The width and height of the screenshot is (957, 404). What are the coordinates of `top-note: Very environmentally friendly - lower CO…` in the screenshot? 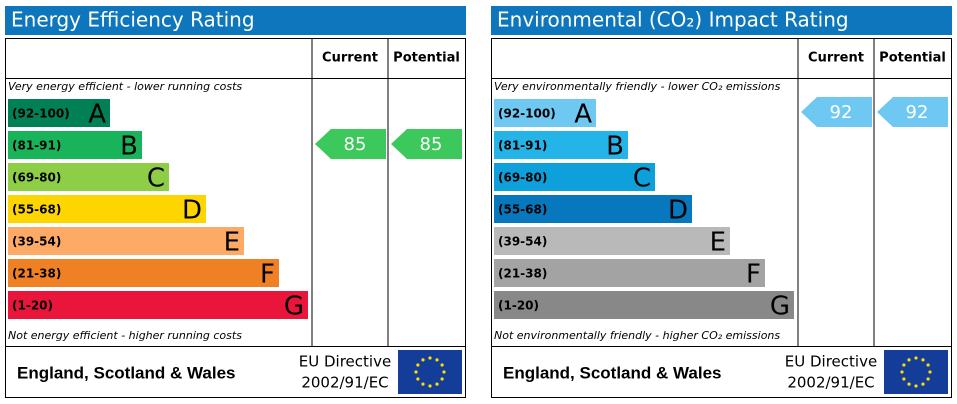 It's located at (637, 86).